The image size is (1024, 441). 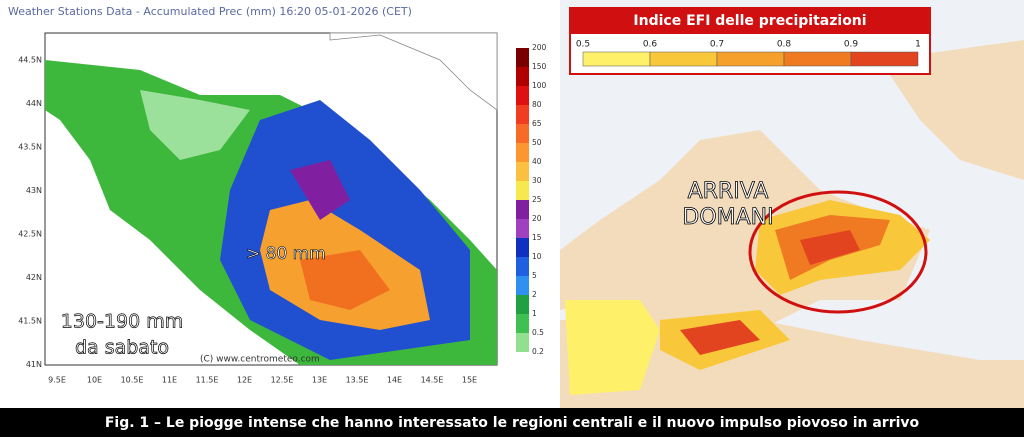 What do you see at coordinates (537, 256) in the screenshot?
I see `colorbar-label: 10` at bounding box center [537, 256].